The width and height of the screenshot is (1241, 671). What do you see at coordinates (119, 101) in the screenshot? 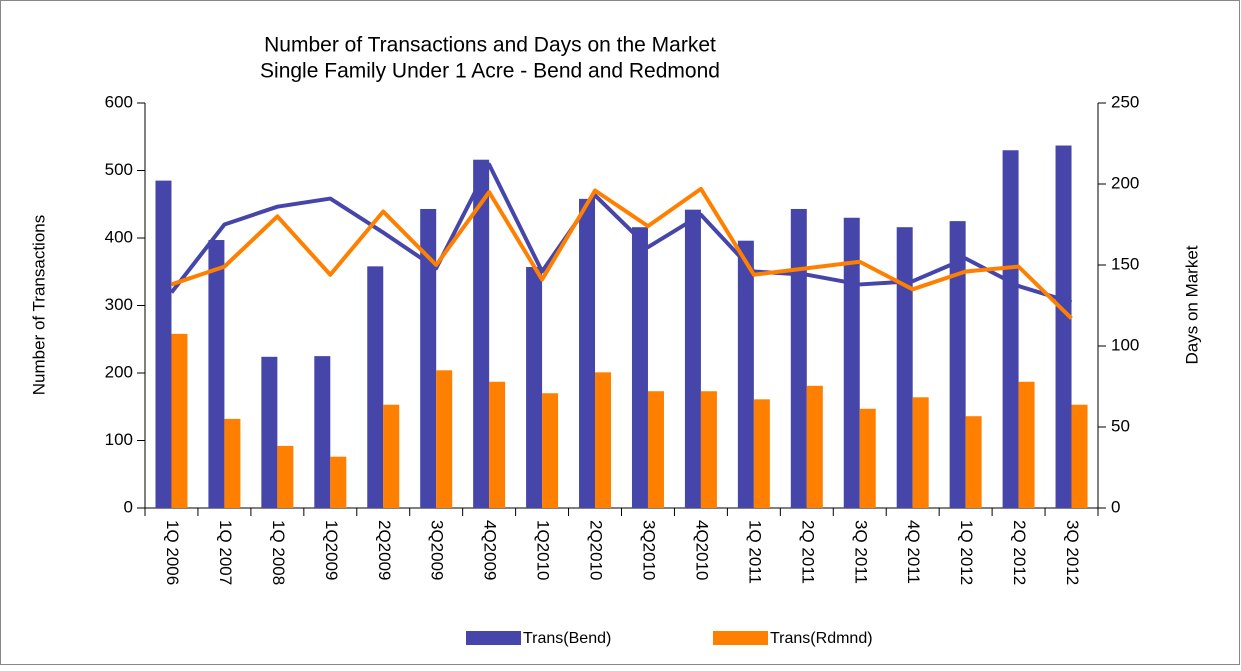
I see `y-tick-label: 600` at bounding box center [119, 101].